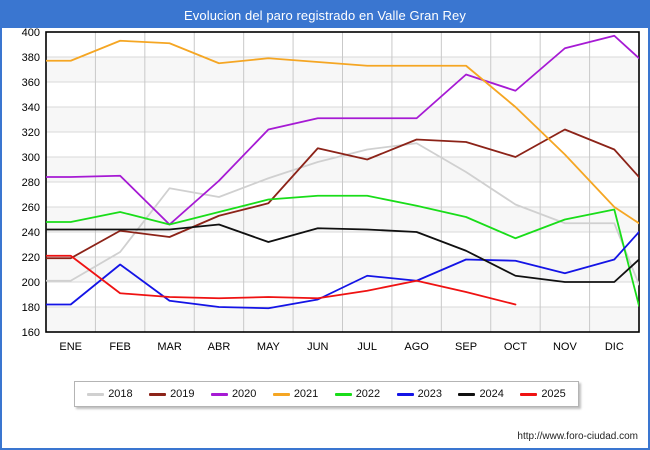 Image resolution: width=650 pixels, height=450 pixels. What do you see at coordinates (31, 183) in the screenshot?
I see `y-axis-tick-label: 280` at bounding box center [31, 183].